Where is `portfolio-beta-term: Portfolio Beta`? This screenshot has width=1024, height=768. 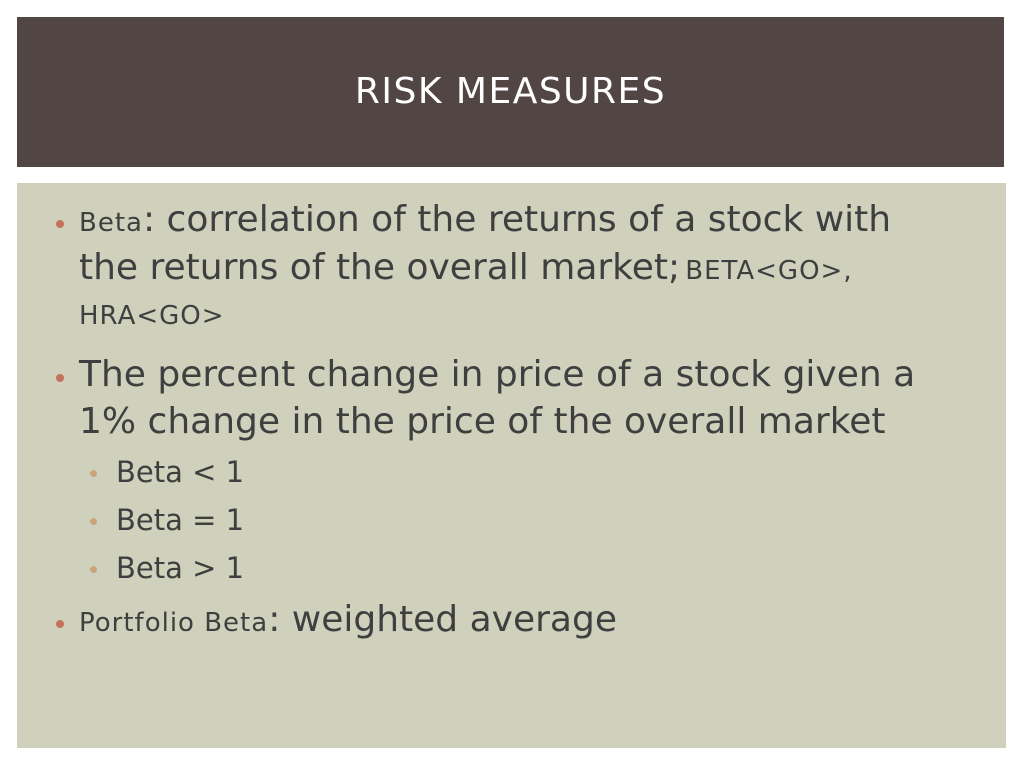
portfolio-beta-term: Portfolio Beta is located at coordinates (174, 623).